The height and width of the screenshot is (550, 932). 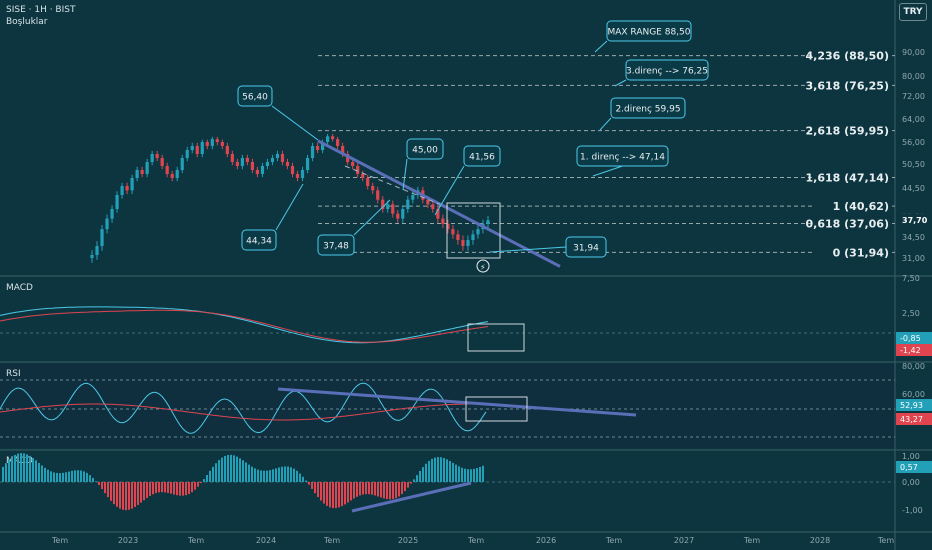 I want to click on callout-label: 45,00, so click(x=425, y=151).